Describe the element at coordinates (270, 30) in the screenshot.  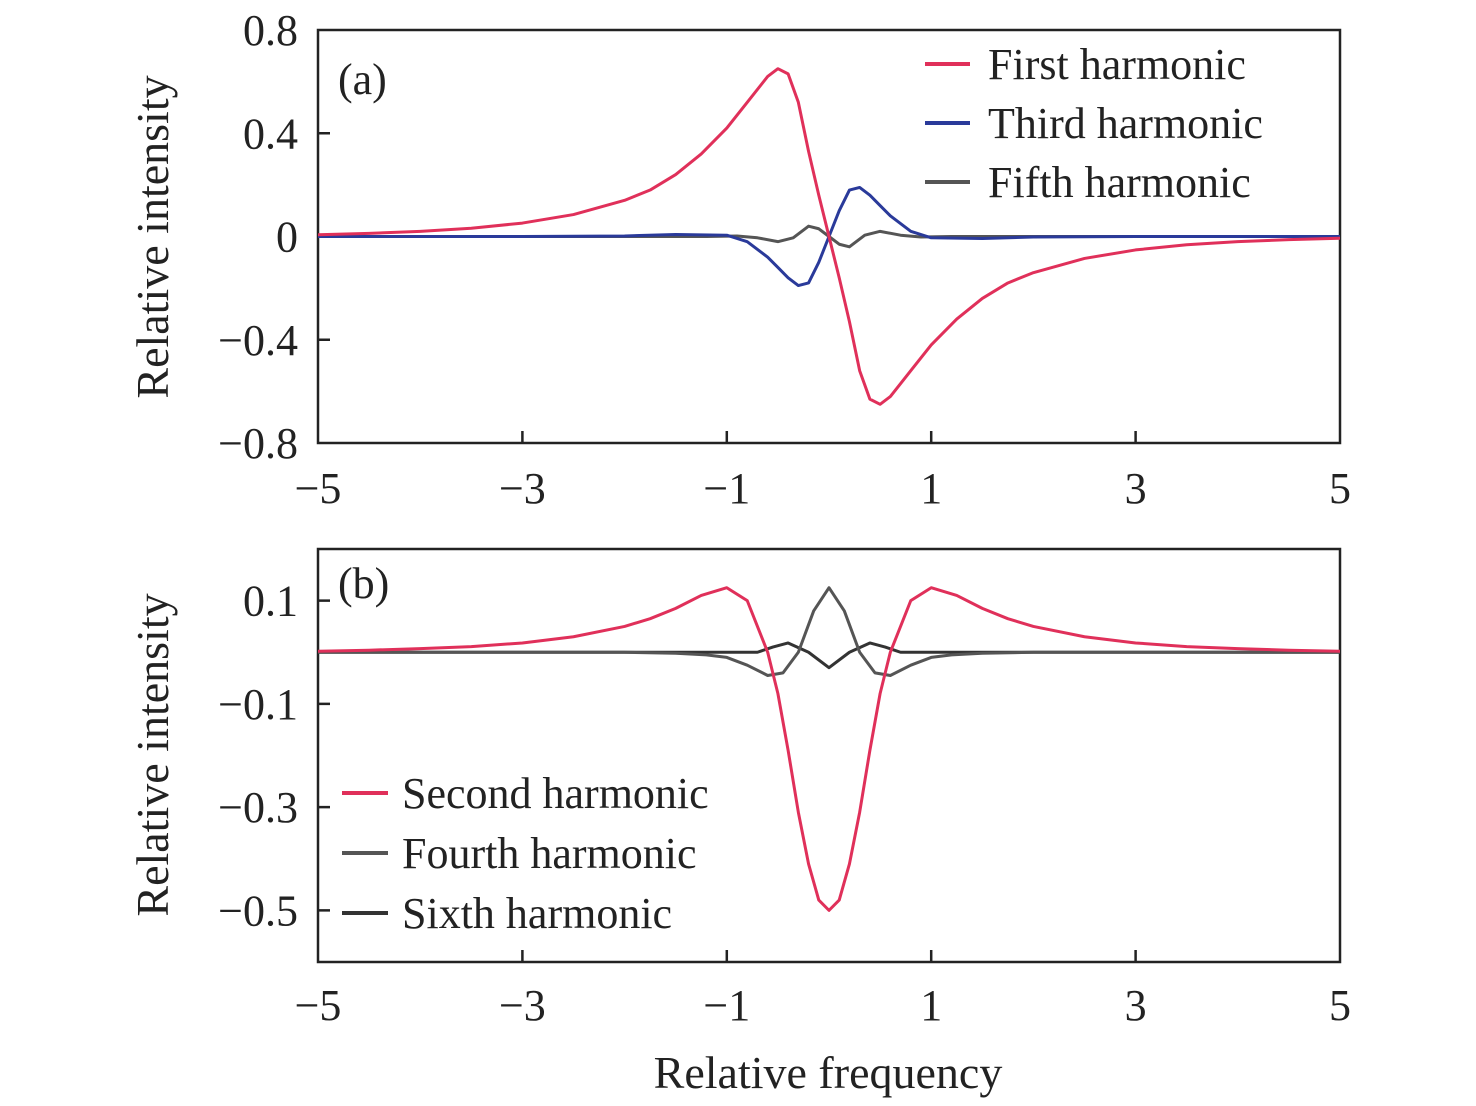
I see `y-tick-label: 0.8` at that location.